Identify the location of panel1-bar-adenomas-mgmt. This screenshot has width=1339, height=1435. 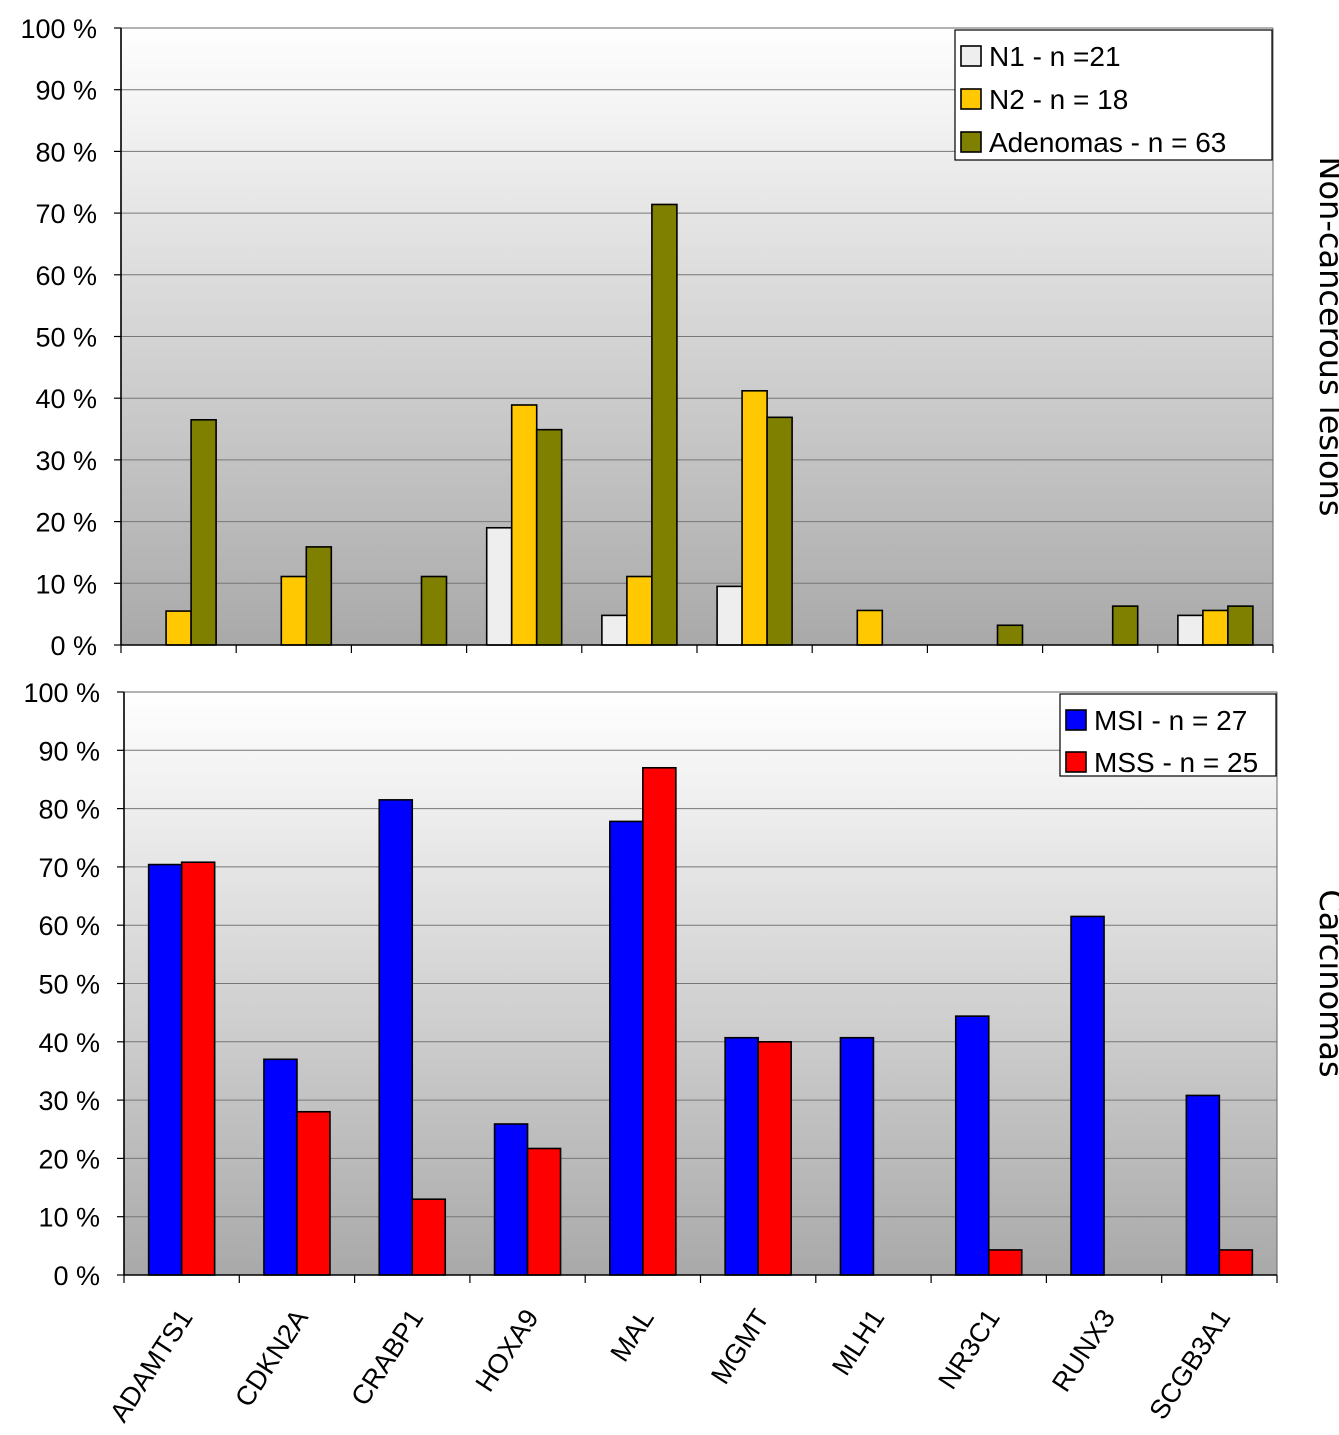
(779, 531).